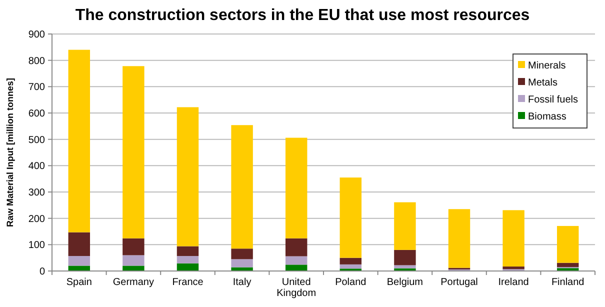 The image size is (605, 307). I want to click on x-tick-label: Poland, so click(350, 282).